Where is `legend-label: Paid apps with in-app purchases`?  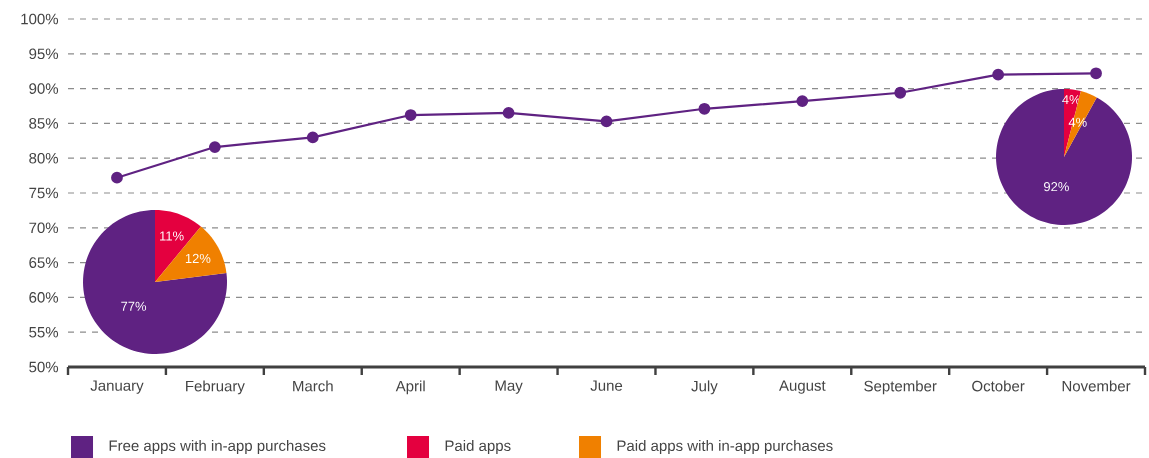
legend-label: Paid apps with in-app purchases is located at coordinates (725, 447).